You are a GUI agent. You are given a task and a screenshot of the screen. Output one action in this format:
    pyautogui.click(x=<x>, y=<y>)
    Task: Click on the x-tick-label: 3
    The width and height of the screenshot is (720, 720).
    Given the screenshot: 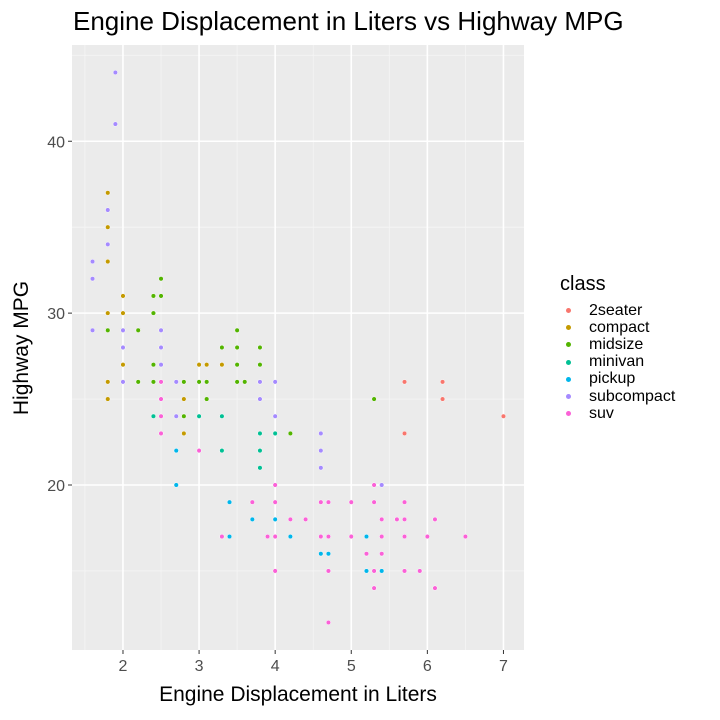 What is the action you would take?
    pyautogui.click(x=199, y=666)
    